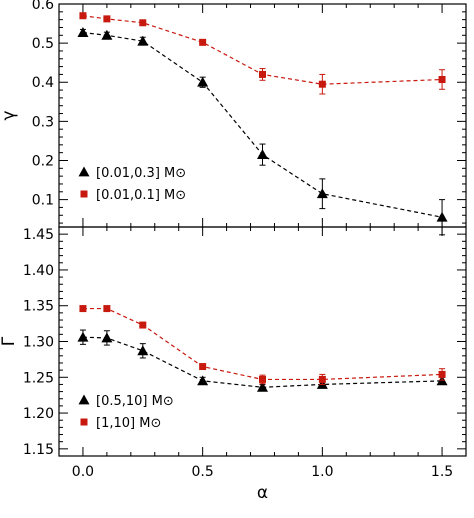  What do you see at coordinates (43, 201) in the screenshot?
I see `y-tick-label: 0.1` at bounding box center [43, 201].